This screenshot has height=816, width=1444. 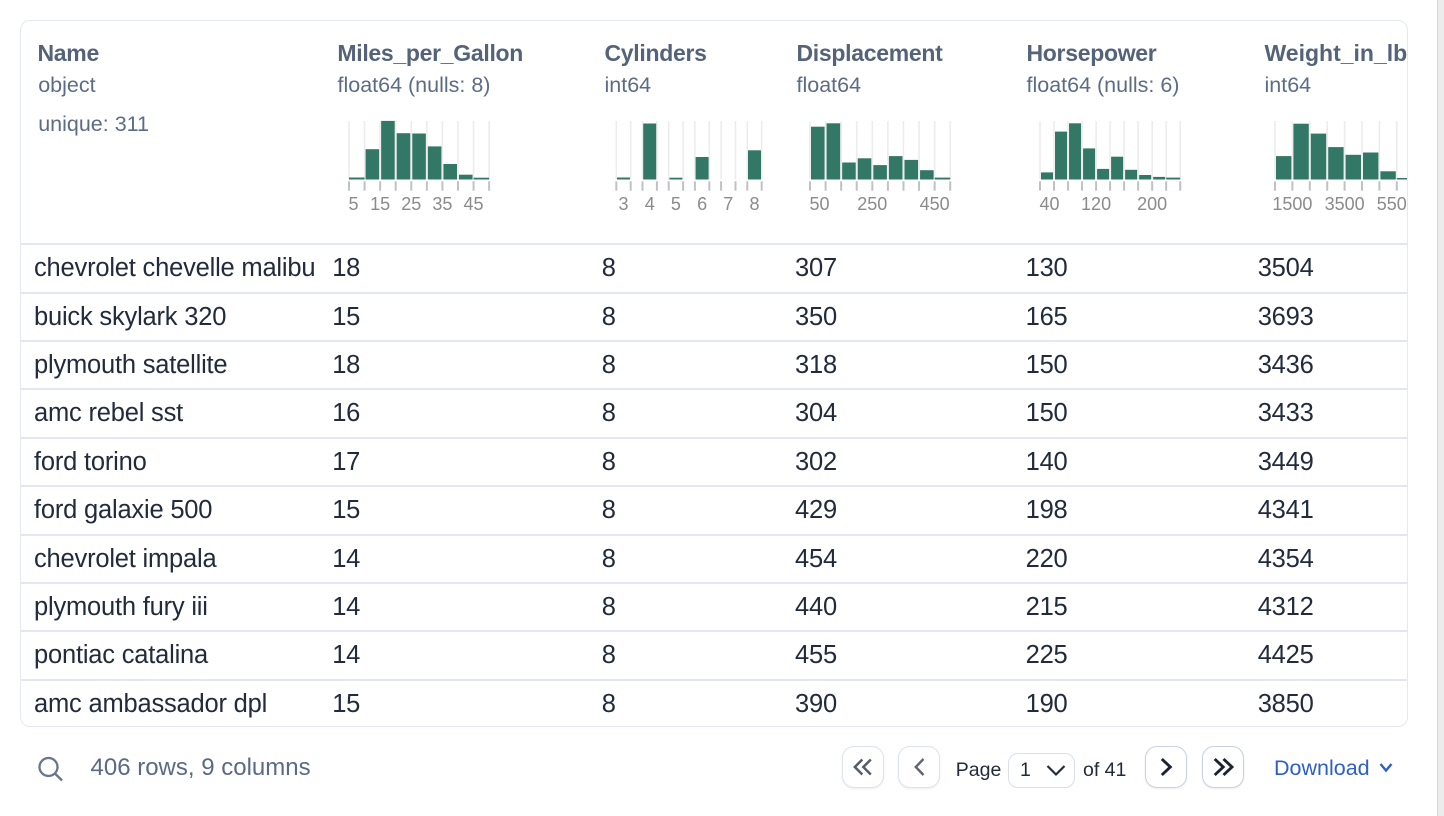 What do you see at coordinates (1393, 204) in the screenshot?
I see `svg-text: 5500` at bounding box center [1393, 204].